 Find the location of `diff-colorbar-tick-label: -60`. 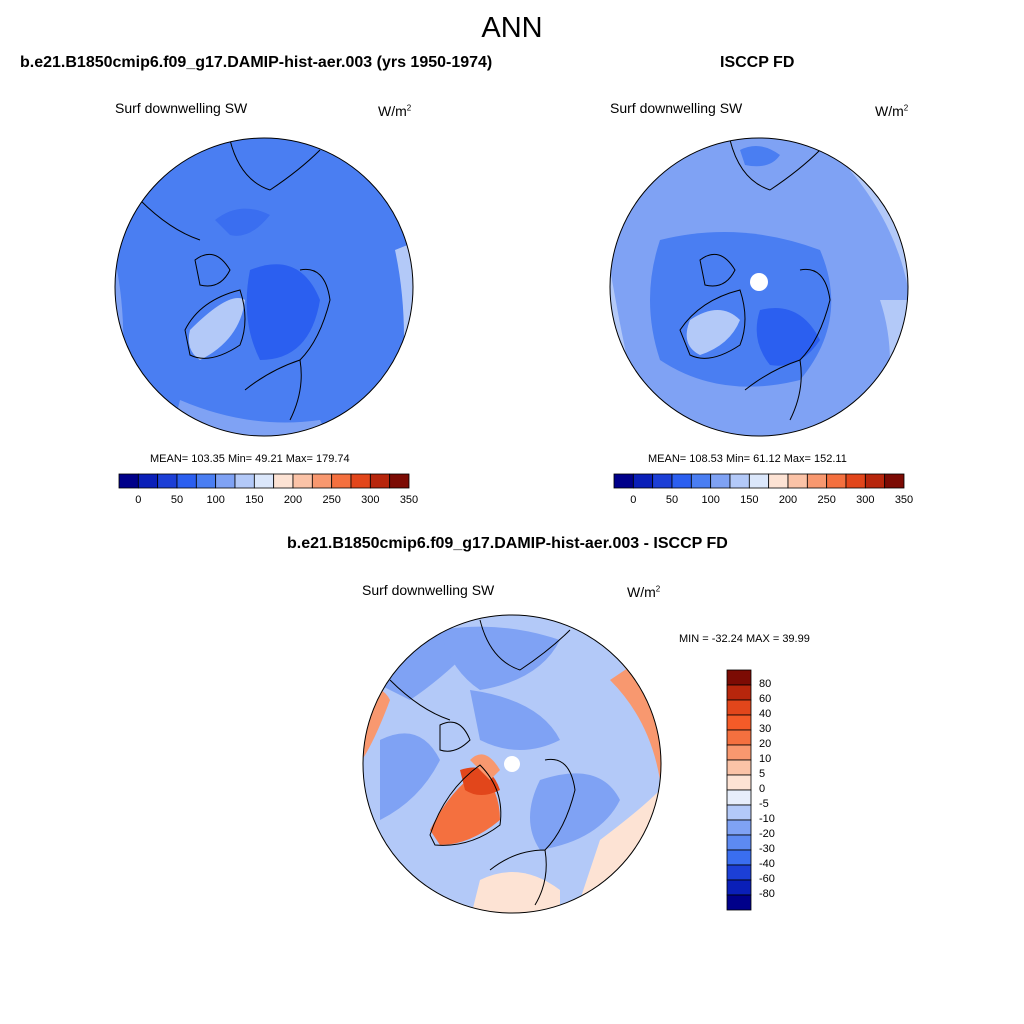

diff-colorbar-tick-label: -60 is located at coordinates (767, 879).